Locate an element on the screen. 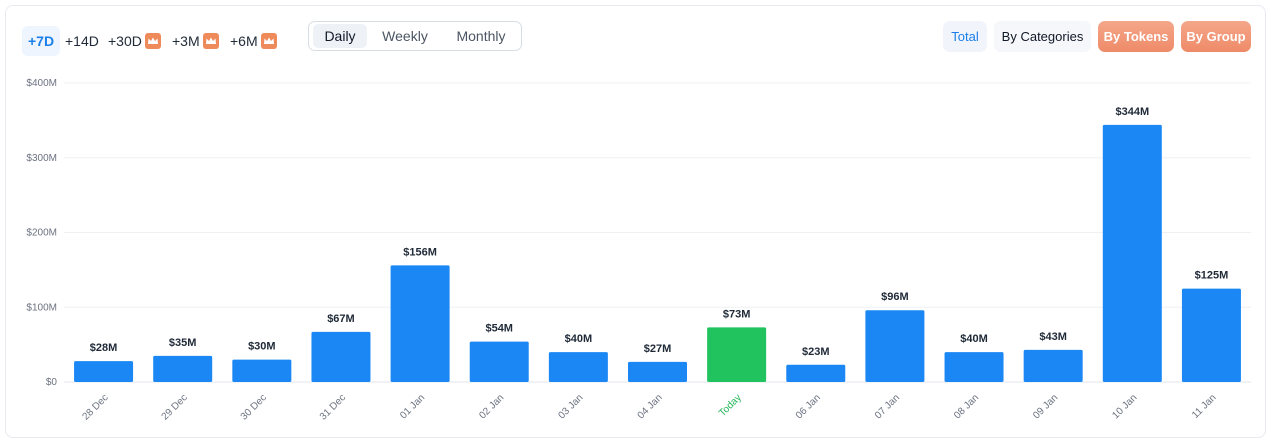  range-14d-button: +14D is located at coordinates (82, 41).